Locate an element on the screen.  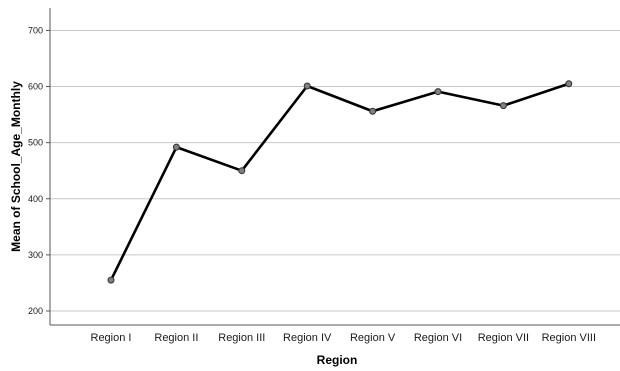
x-tick-label: Region V is located at coordinates (373, 338).